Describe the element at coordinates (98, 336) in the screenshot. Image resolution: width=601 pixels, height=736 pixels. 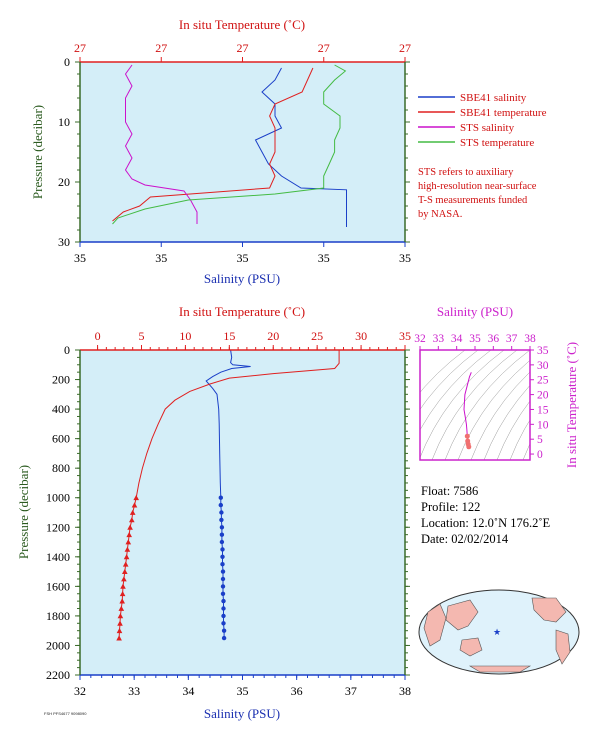
I see `lower-top-tick-label-0: 0` at that location.